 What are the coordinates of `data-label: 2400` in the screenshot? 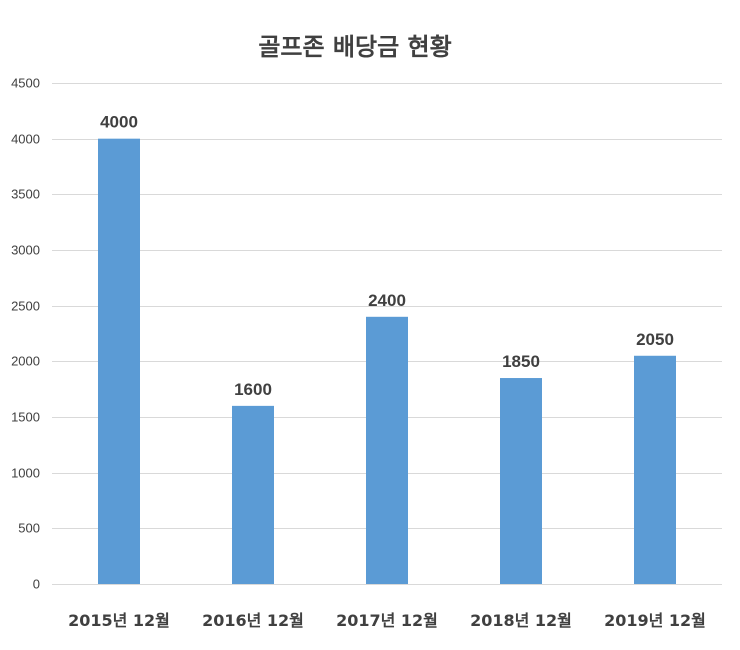 It's located at (387, 300).